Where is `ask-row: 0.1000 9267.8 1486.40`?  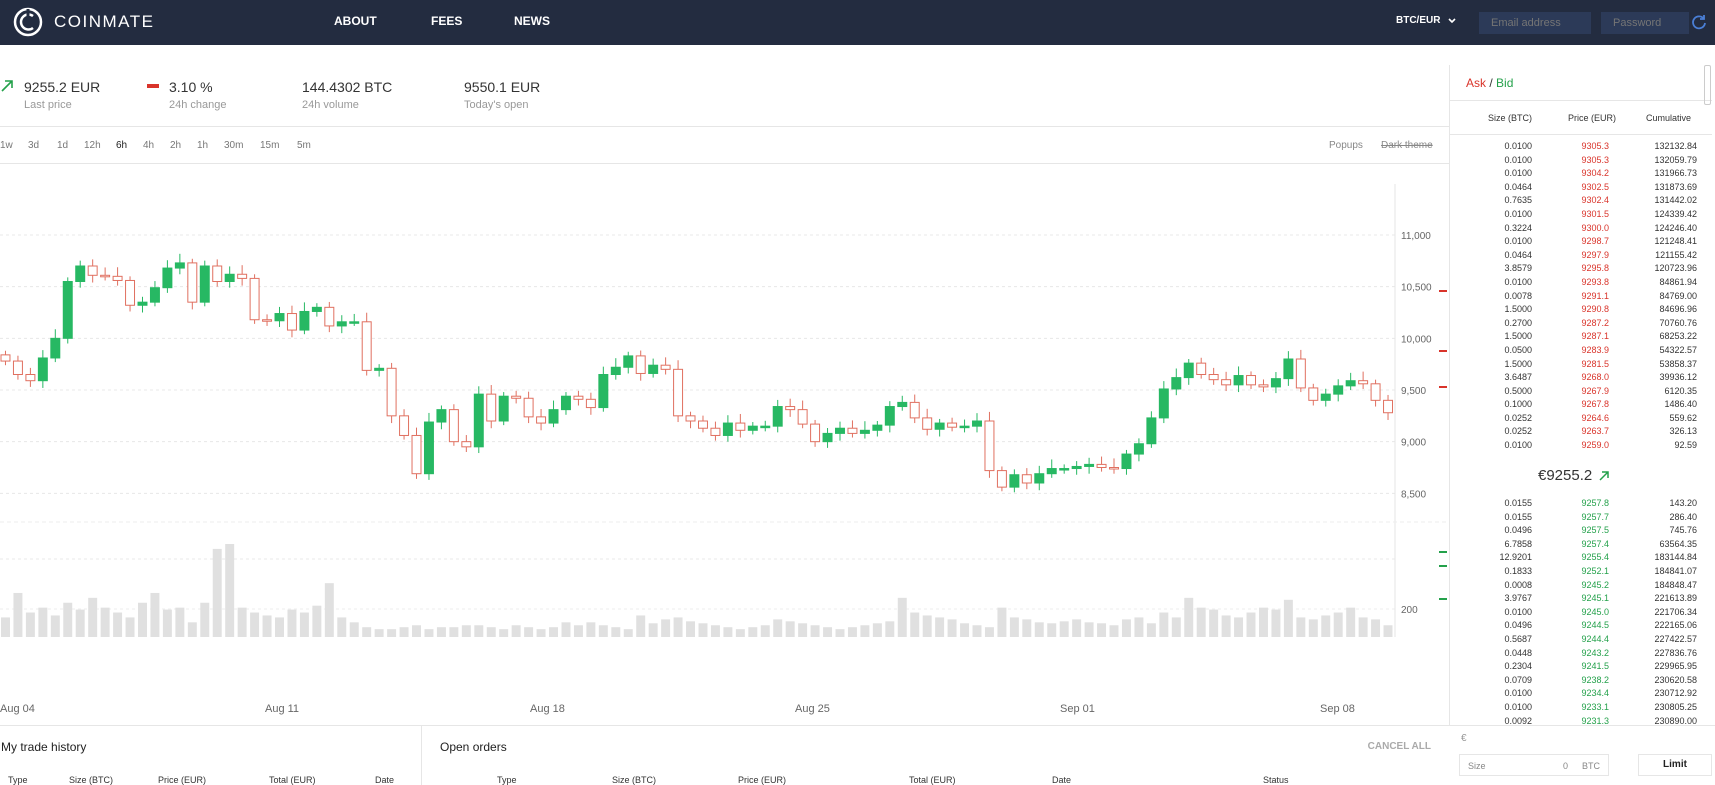
ask-row: 0.1000 9267.8 1486.40 is located at coordinates (1581, 405).